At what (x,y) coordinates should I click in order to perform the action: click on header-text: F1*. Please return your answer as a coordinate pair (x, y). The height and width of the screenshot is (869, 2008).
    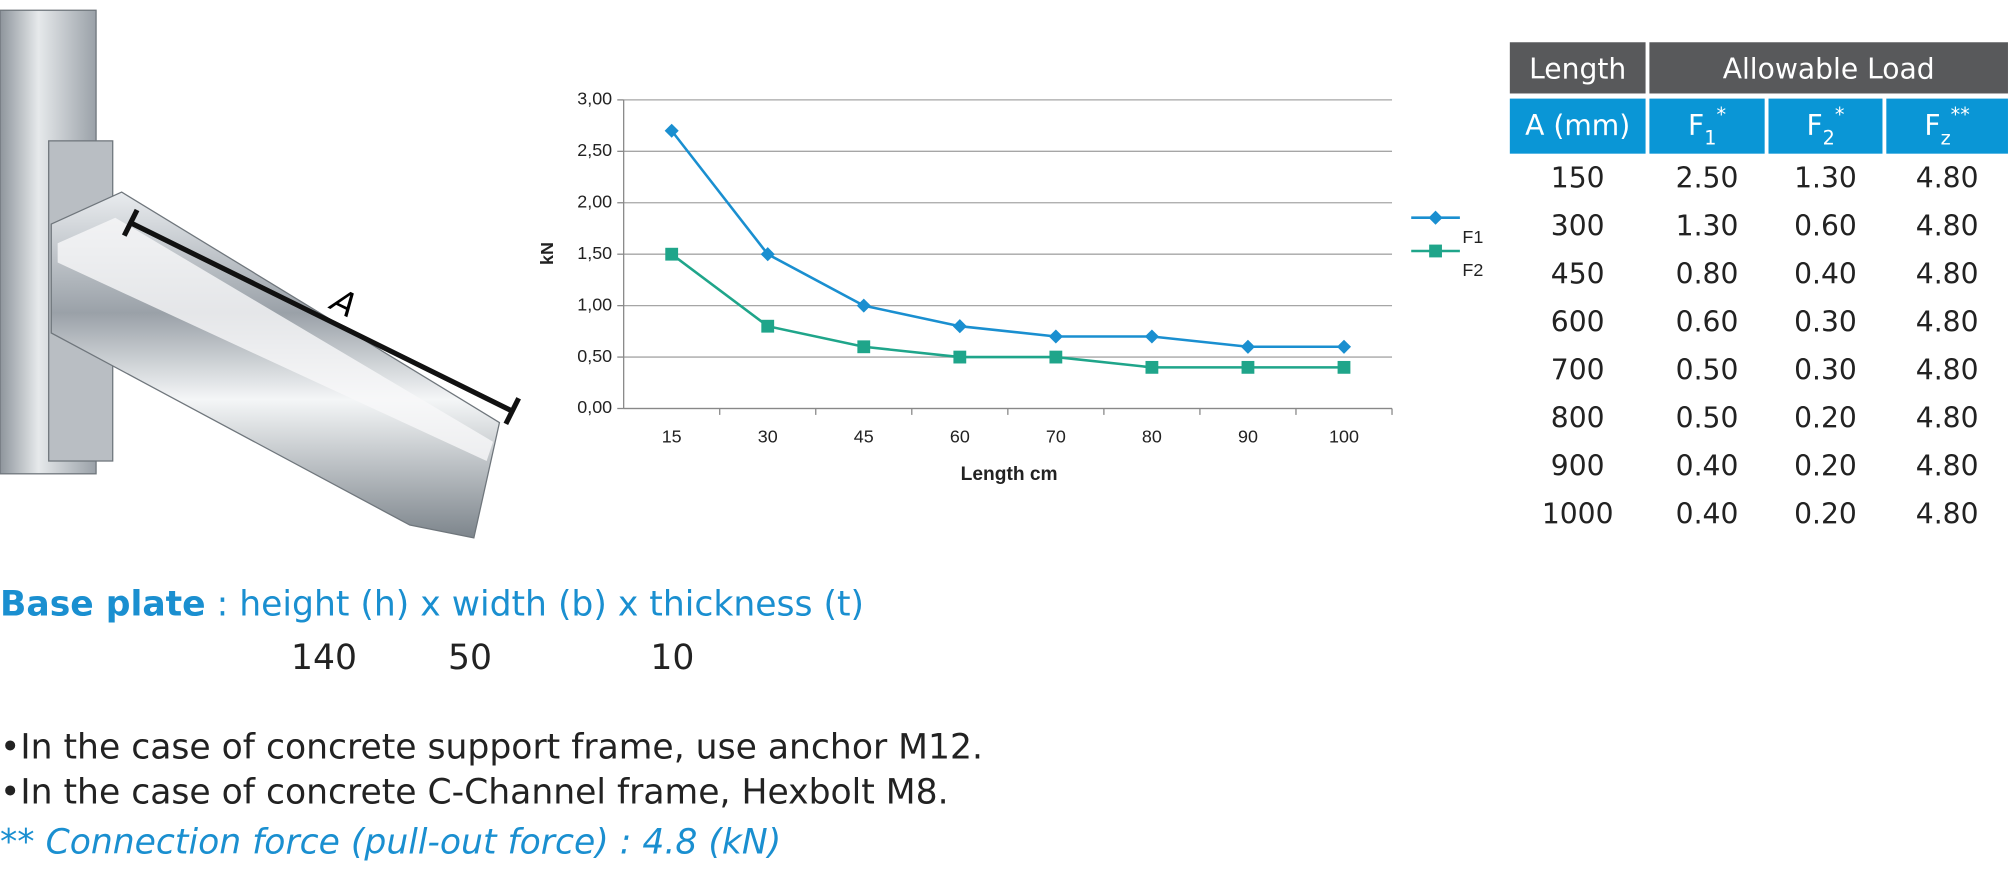
    Looking at the image, I should click on (1707, 126).